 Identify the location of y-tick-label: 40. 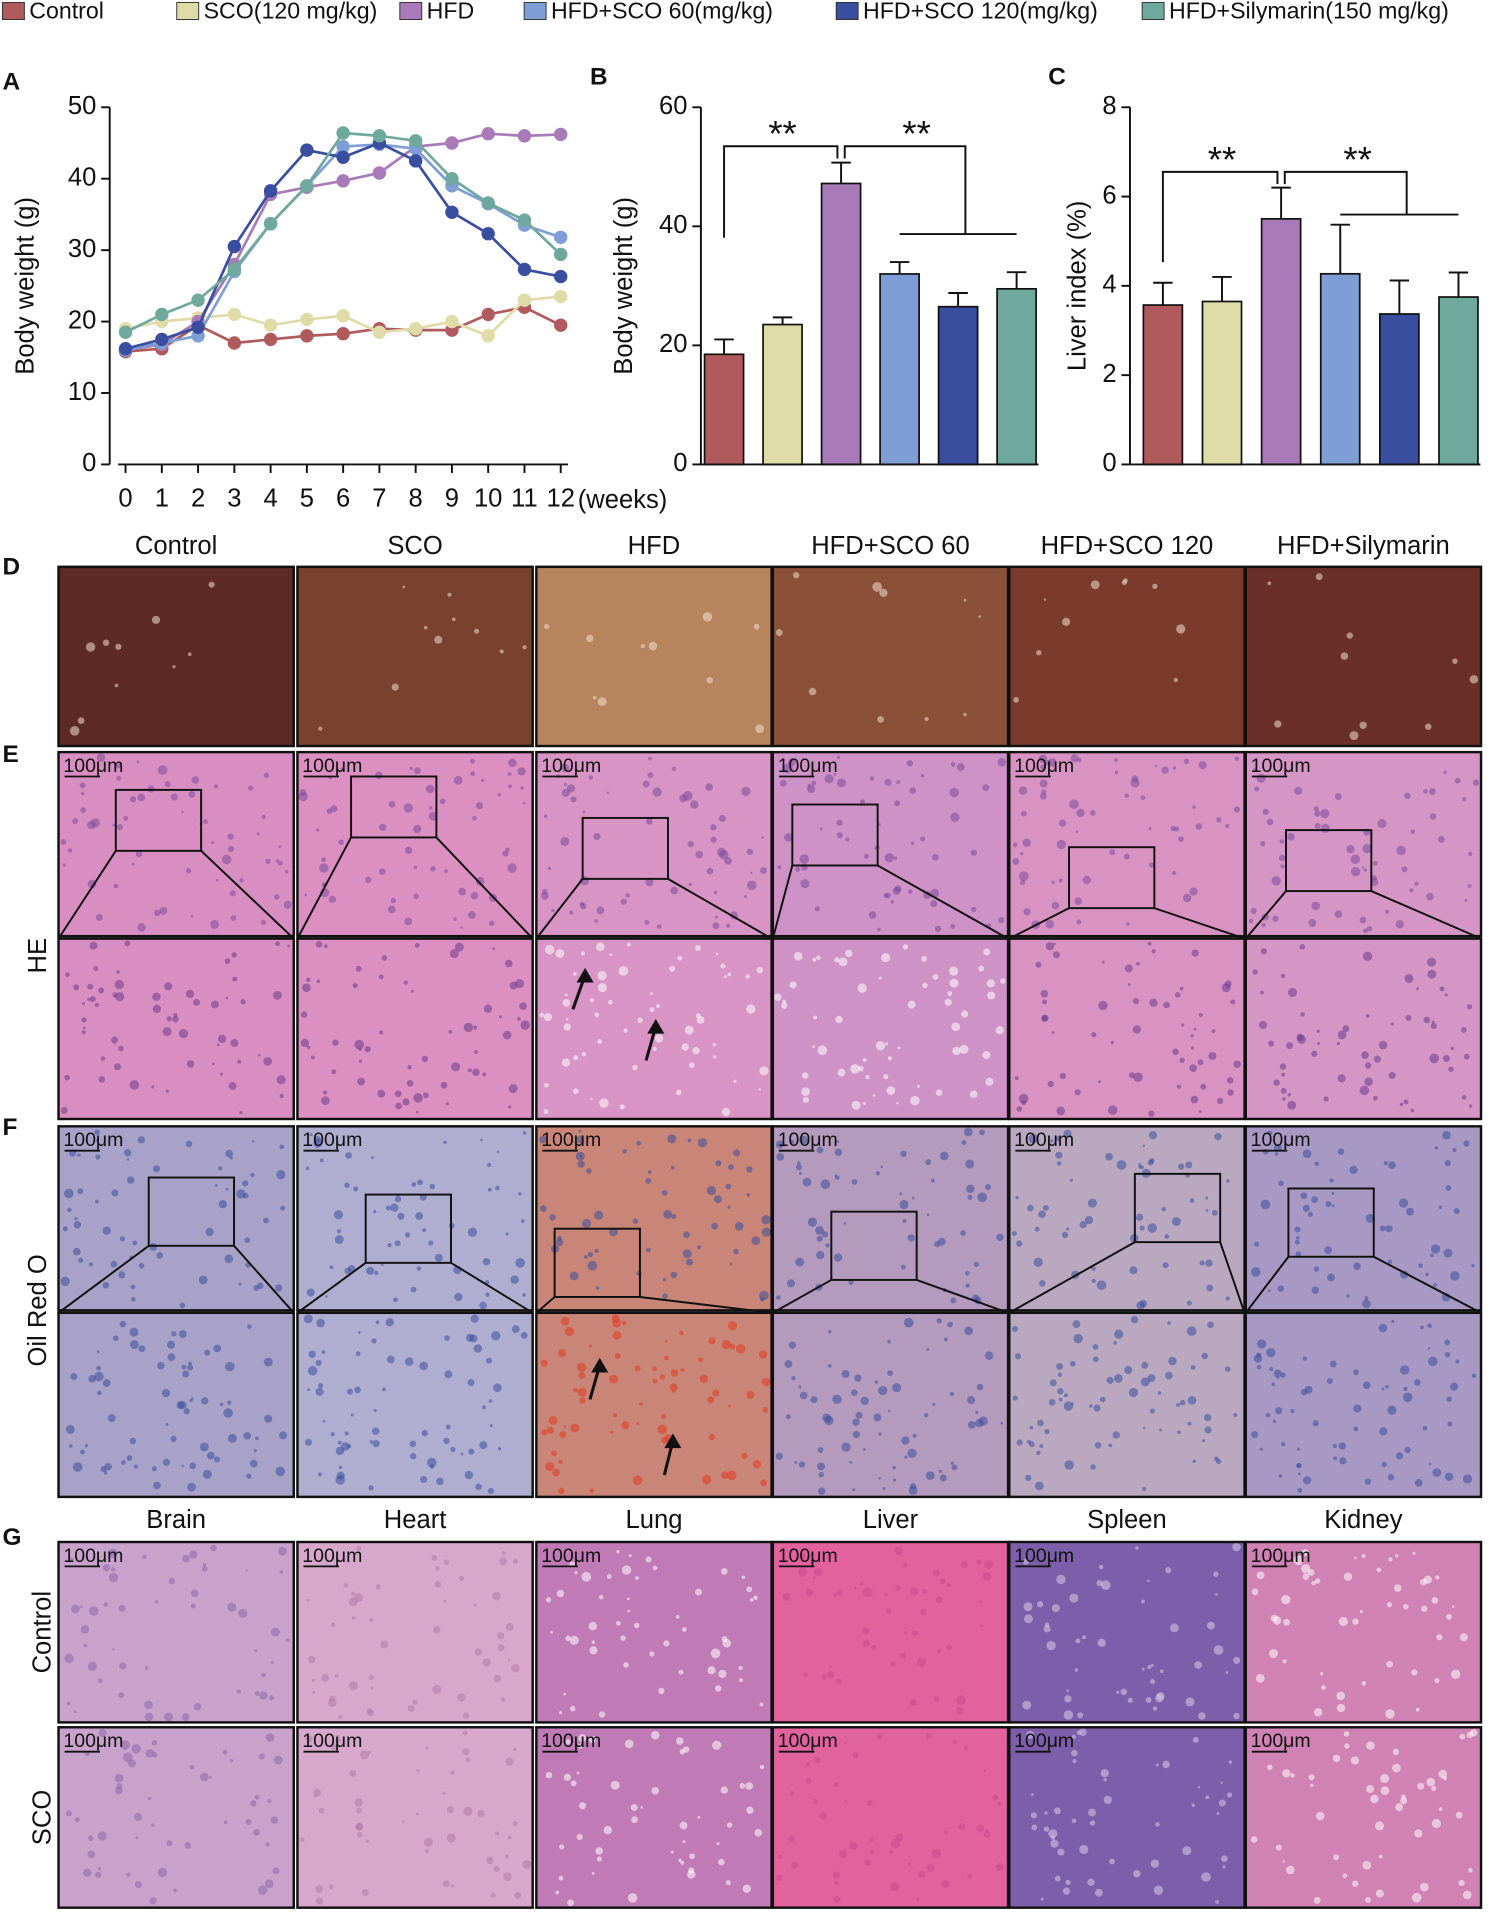
(673, 225).